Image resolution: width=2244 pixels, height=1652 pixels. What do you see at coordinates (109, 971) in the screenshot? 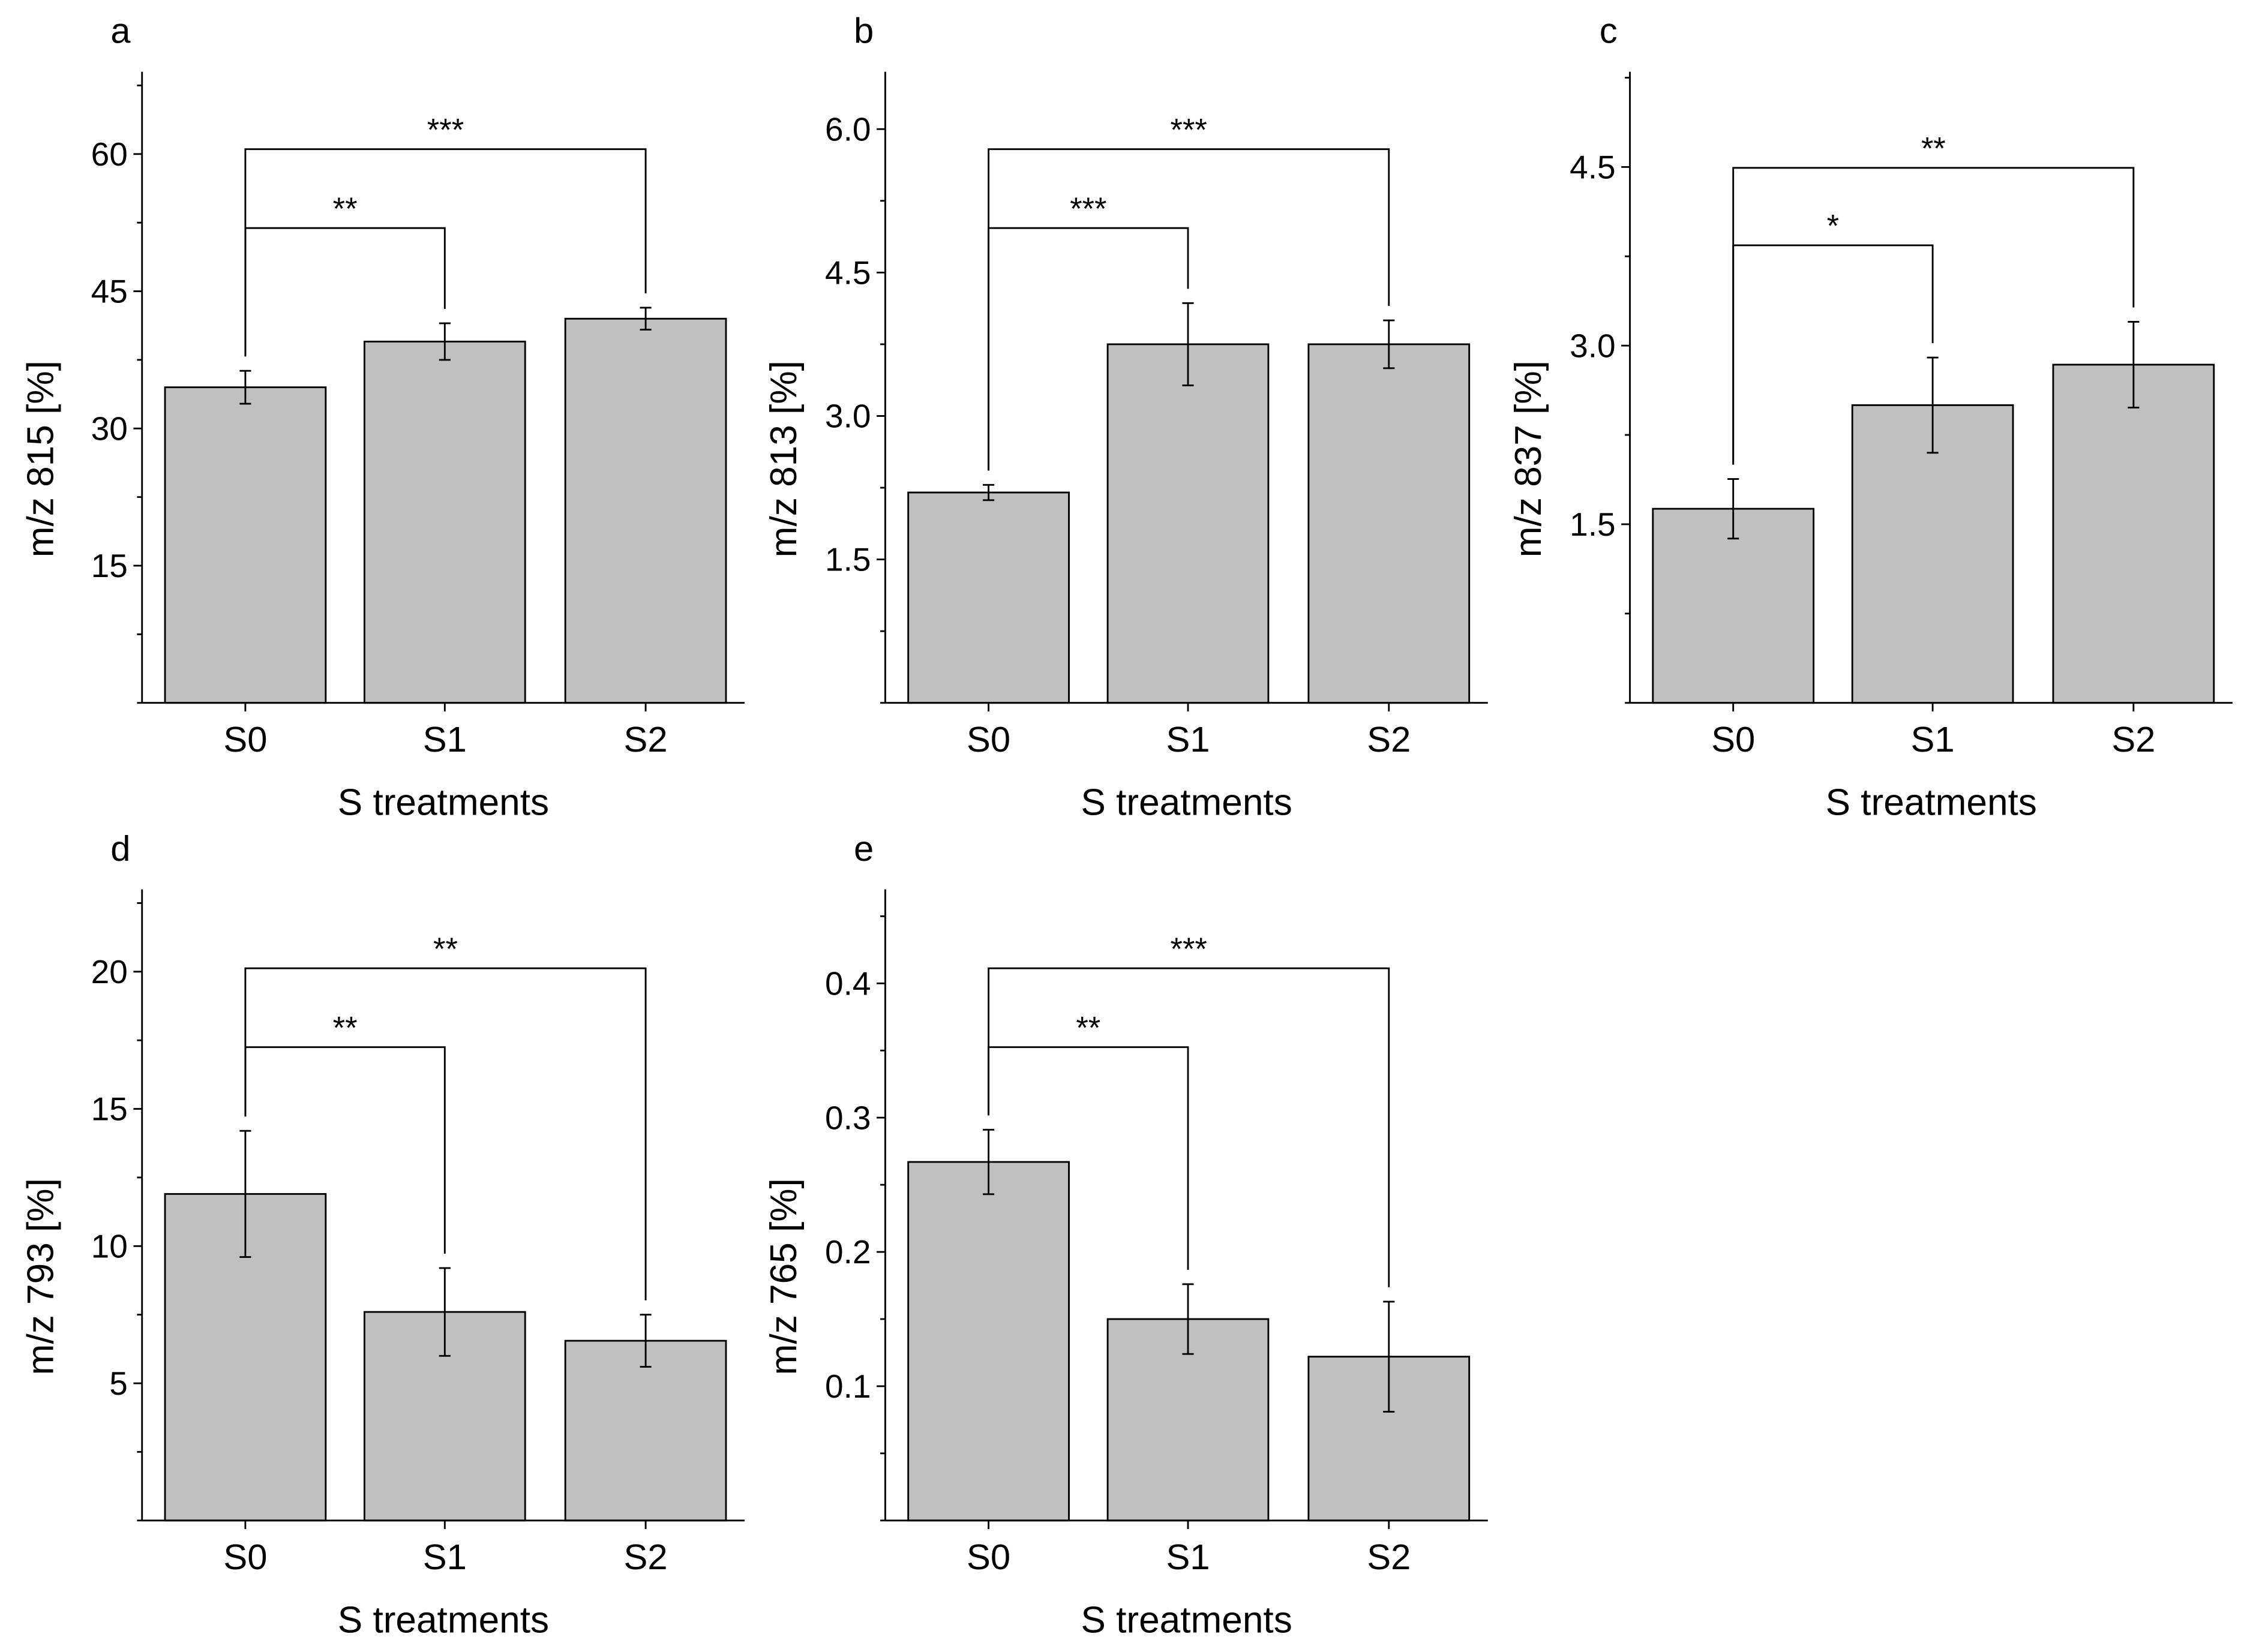
I see `y-tick-label: 20` at bounding box center [109, 971].